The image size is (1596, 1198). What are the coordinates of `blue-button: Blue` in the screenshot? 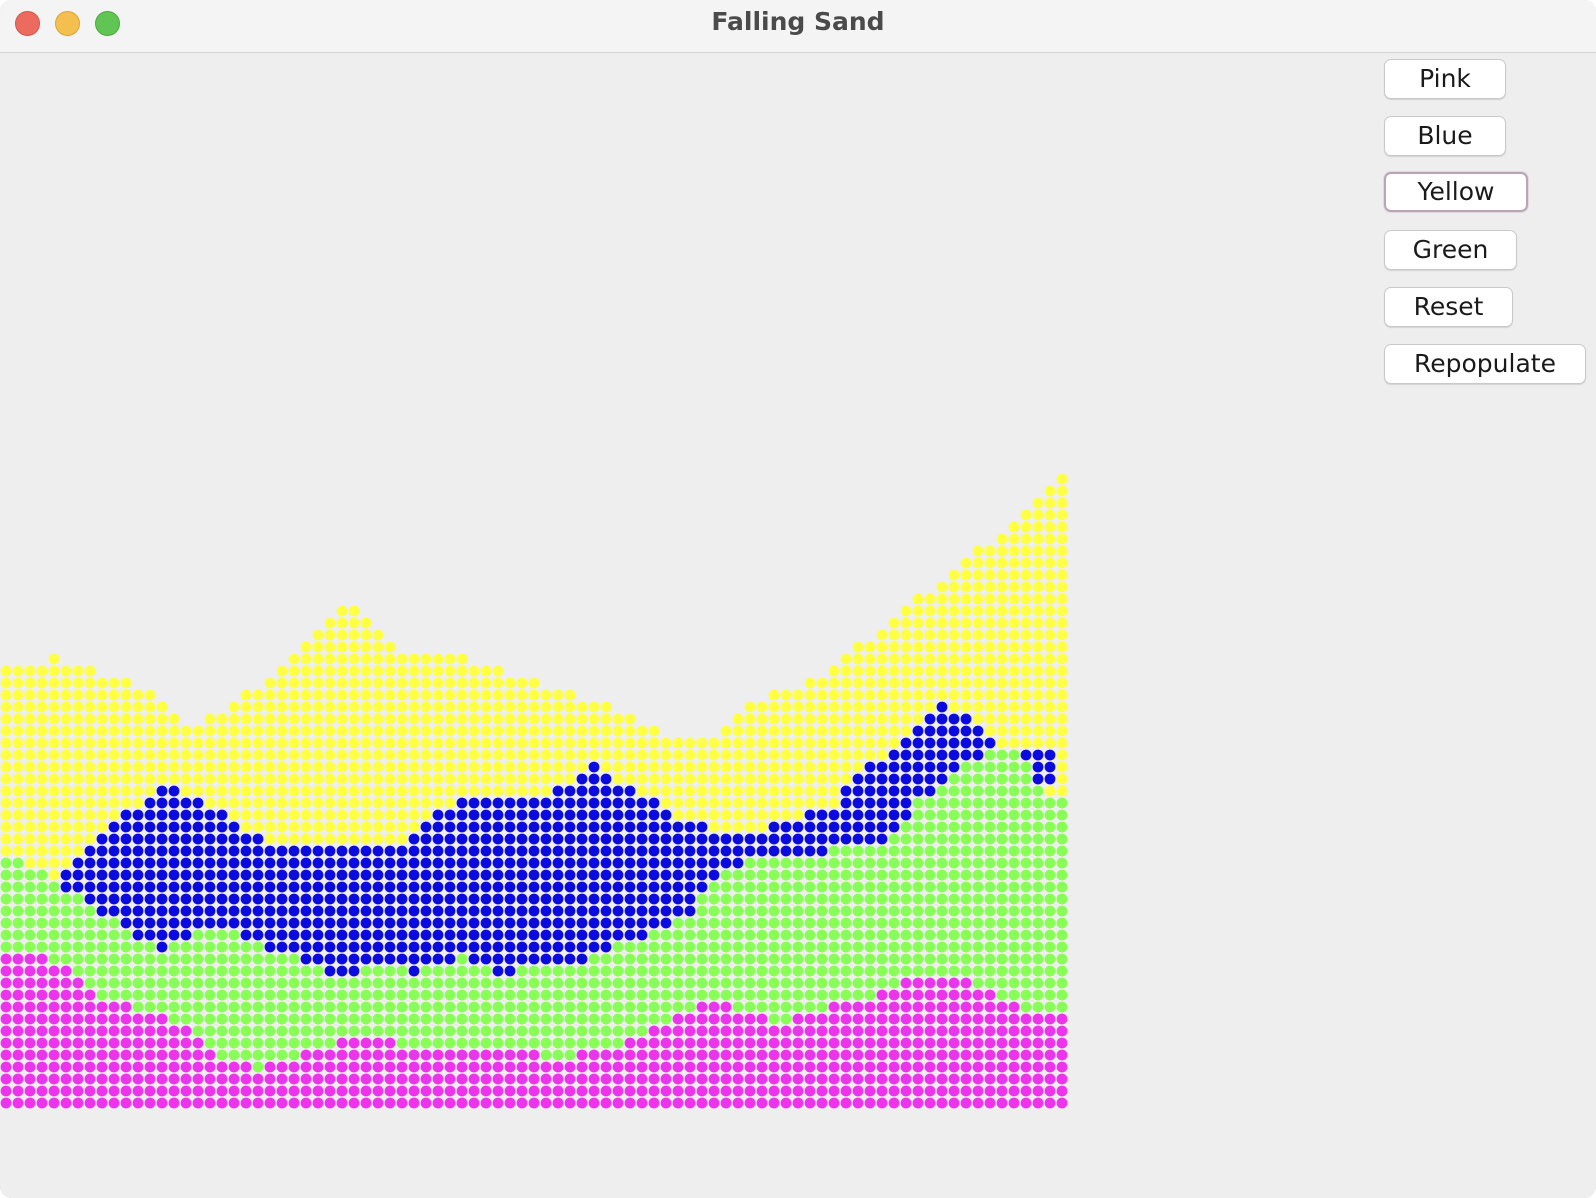 It's located at (1445, 136).